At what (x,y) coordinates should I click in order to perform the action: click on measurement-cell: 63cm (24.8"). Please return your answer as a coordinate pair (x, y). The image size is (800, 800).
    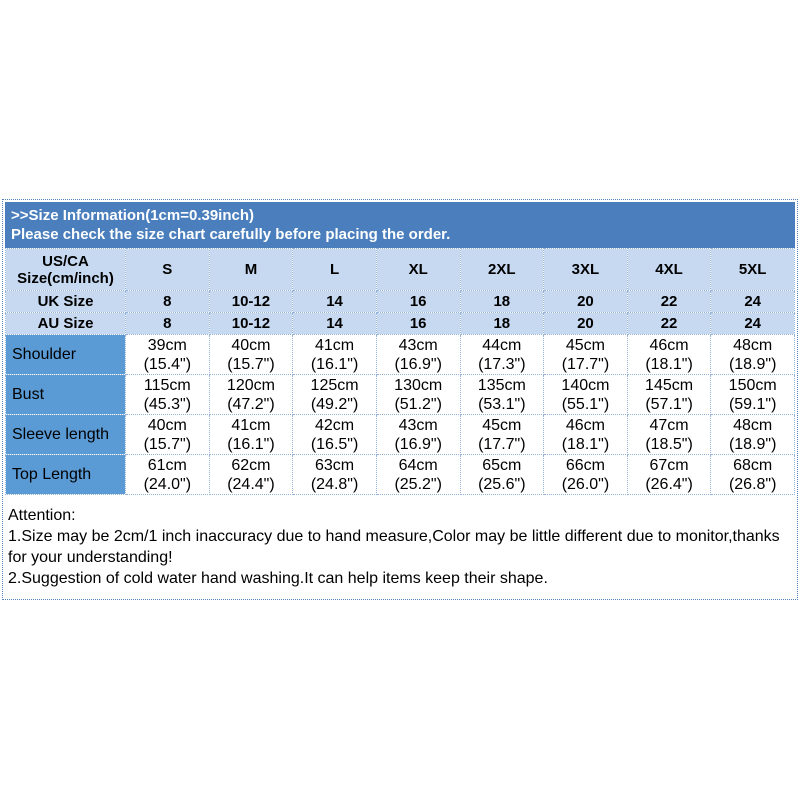
    Looking at the image, I should click on (334, 474).